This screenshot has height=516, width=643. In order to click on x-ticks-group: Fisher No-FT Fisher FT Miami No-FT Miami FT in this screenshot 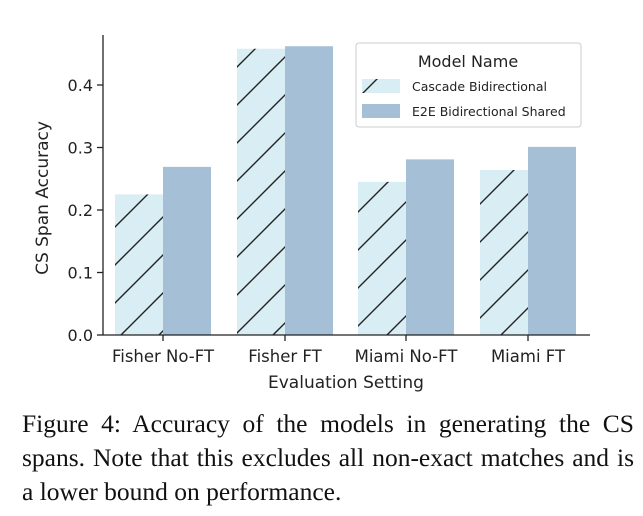, I will do `click(339, 350)`.